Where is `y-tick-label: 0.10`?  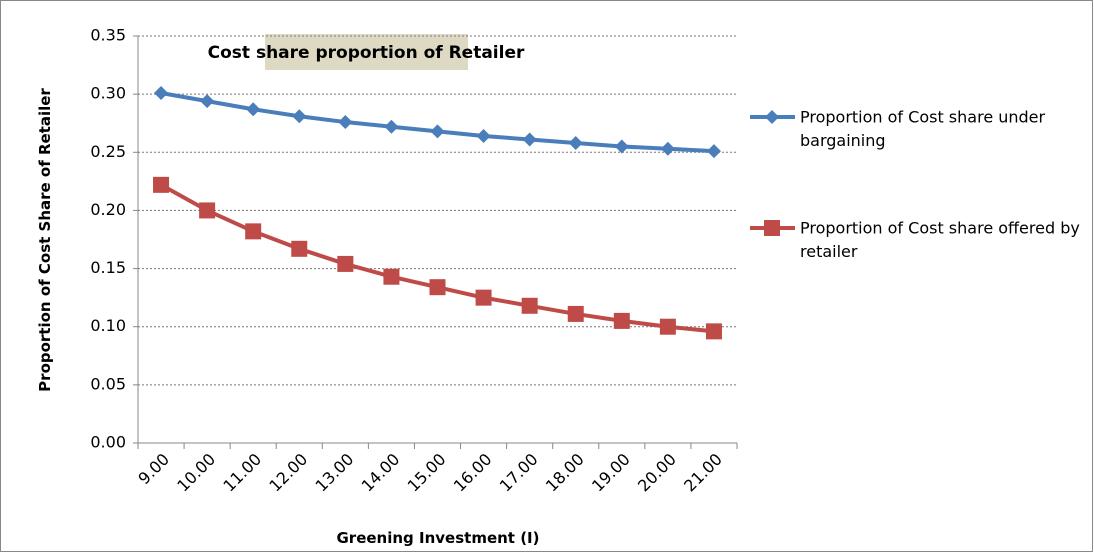
y-tick-label: 0.10 is located at coordinates (108, 325).